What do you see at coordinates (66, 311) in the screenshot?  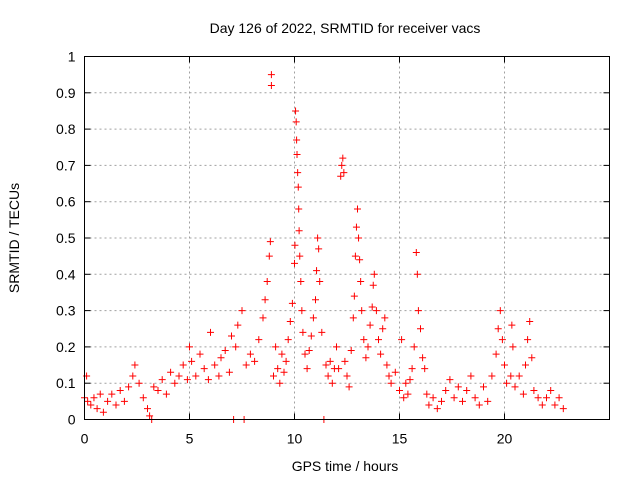 I see `y-tick-label: 0.3` at bounding box center [66, 311].